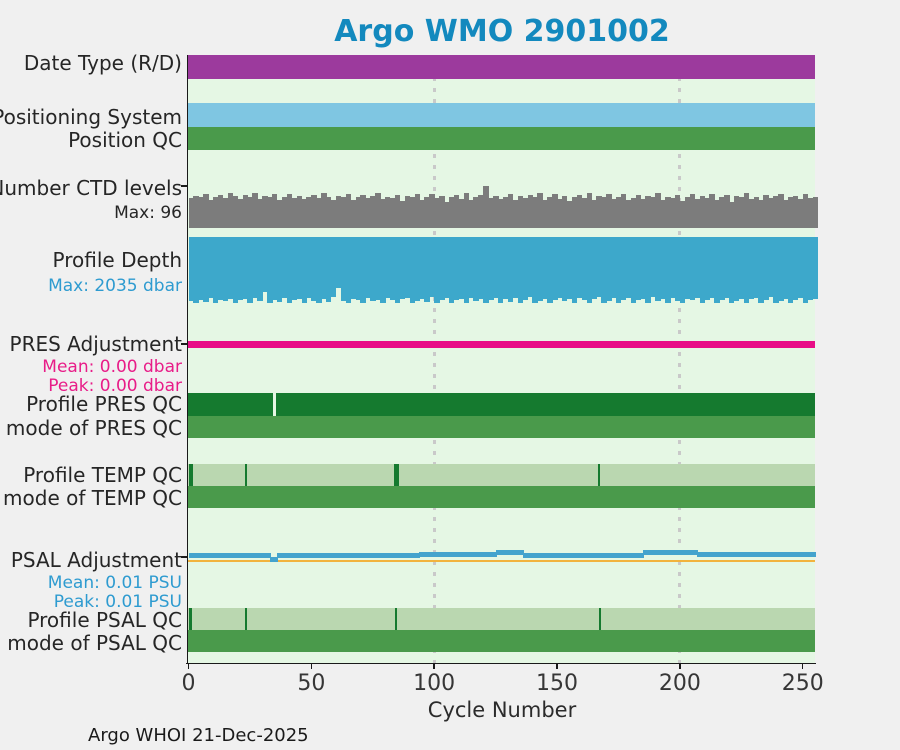  What do you see at coordinates (102, 63) in the screenshot?
I see `row-label-date-type: Date Type (R/D)` at bounding box center [102, 63].